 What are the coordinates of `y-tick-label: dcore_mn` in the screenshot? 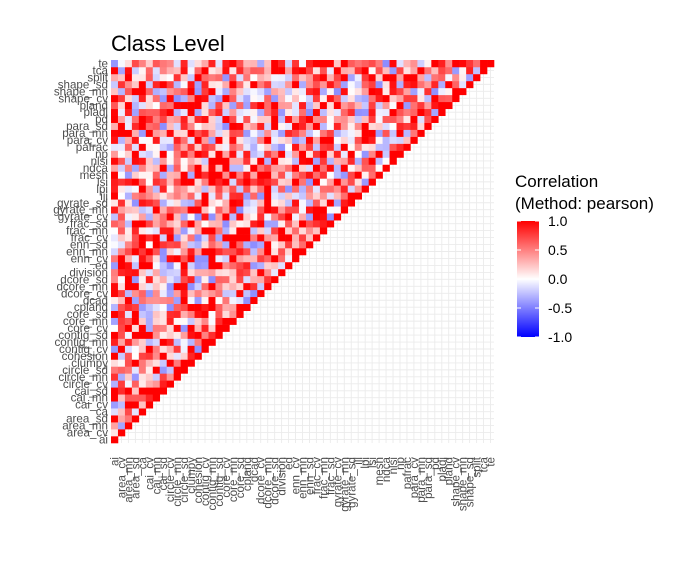 It's located at (82, 286).